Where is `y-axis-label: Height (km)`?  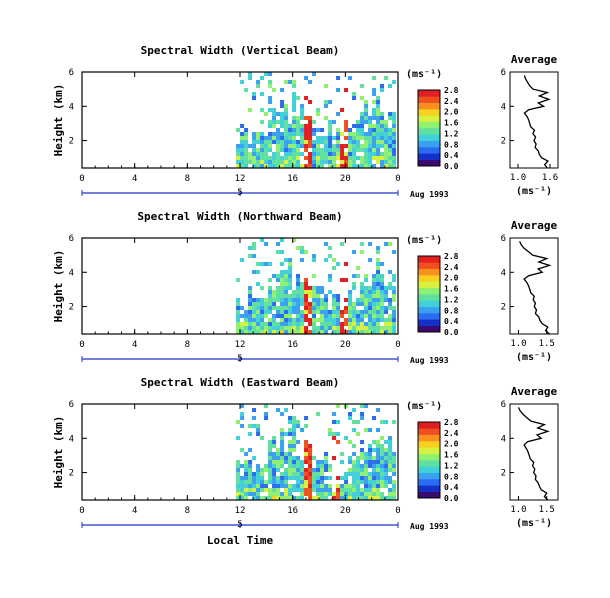 y-axis-label: Height (km) is located at coordinates (58, 120).